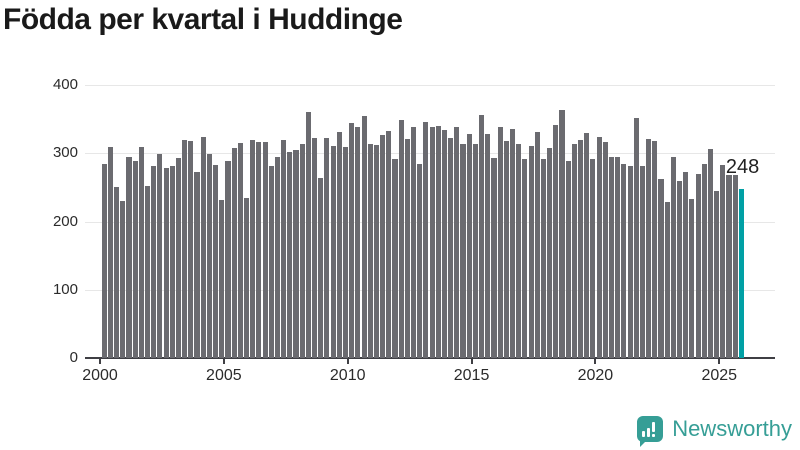  I want to click on y-axis-tick-label: 400, so click(65, 84).